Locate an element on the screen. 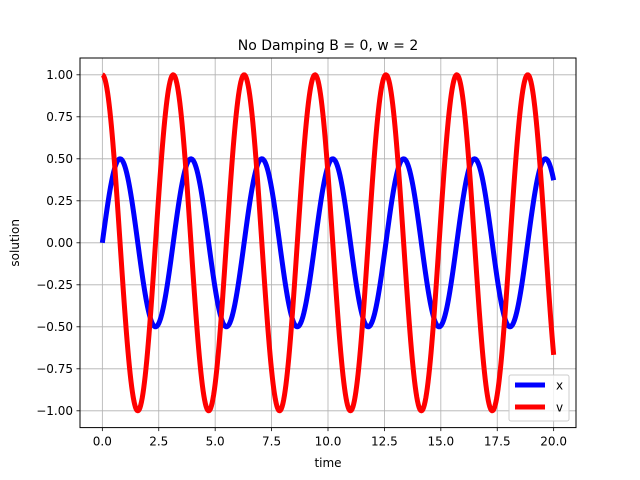 This screenshot has height=480, width=640. x-tick-label: 10.0 is located at coordinates (328, 442).